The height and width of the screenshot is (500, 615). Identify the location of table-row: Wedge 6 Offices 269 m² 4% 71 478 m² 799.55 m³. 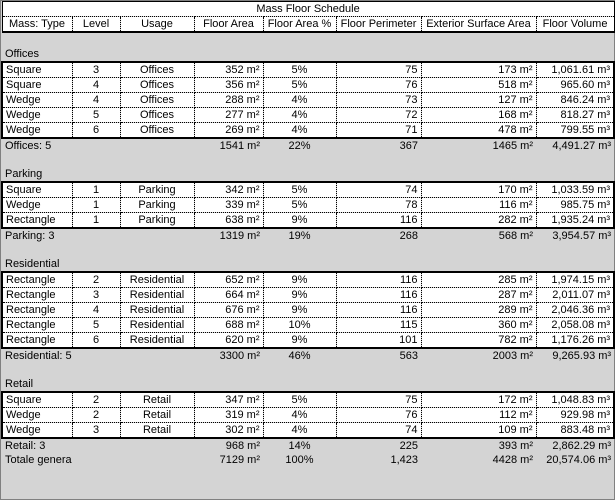
(308, 130).